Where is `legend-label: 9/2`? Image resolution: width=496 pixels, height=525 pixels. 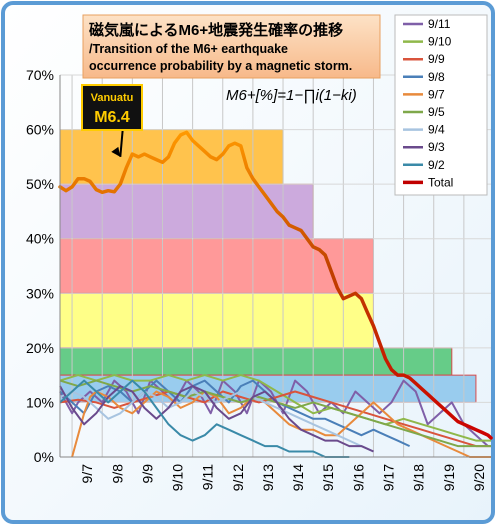 legend-label: 9/2 is located at coordinates (436, 165).